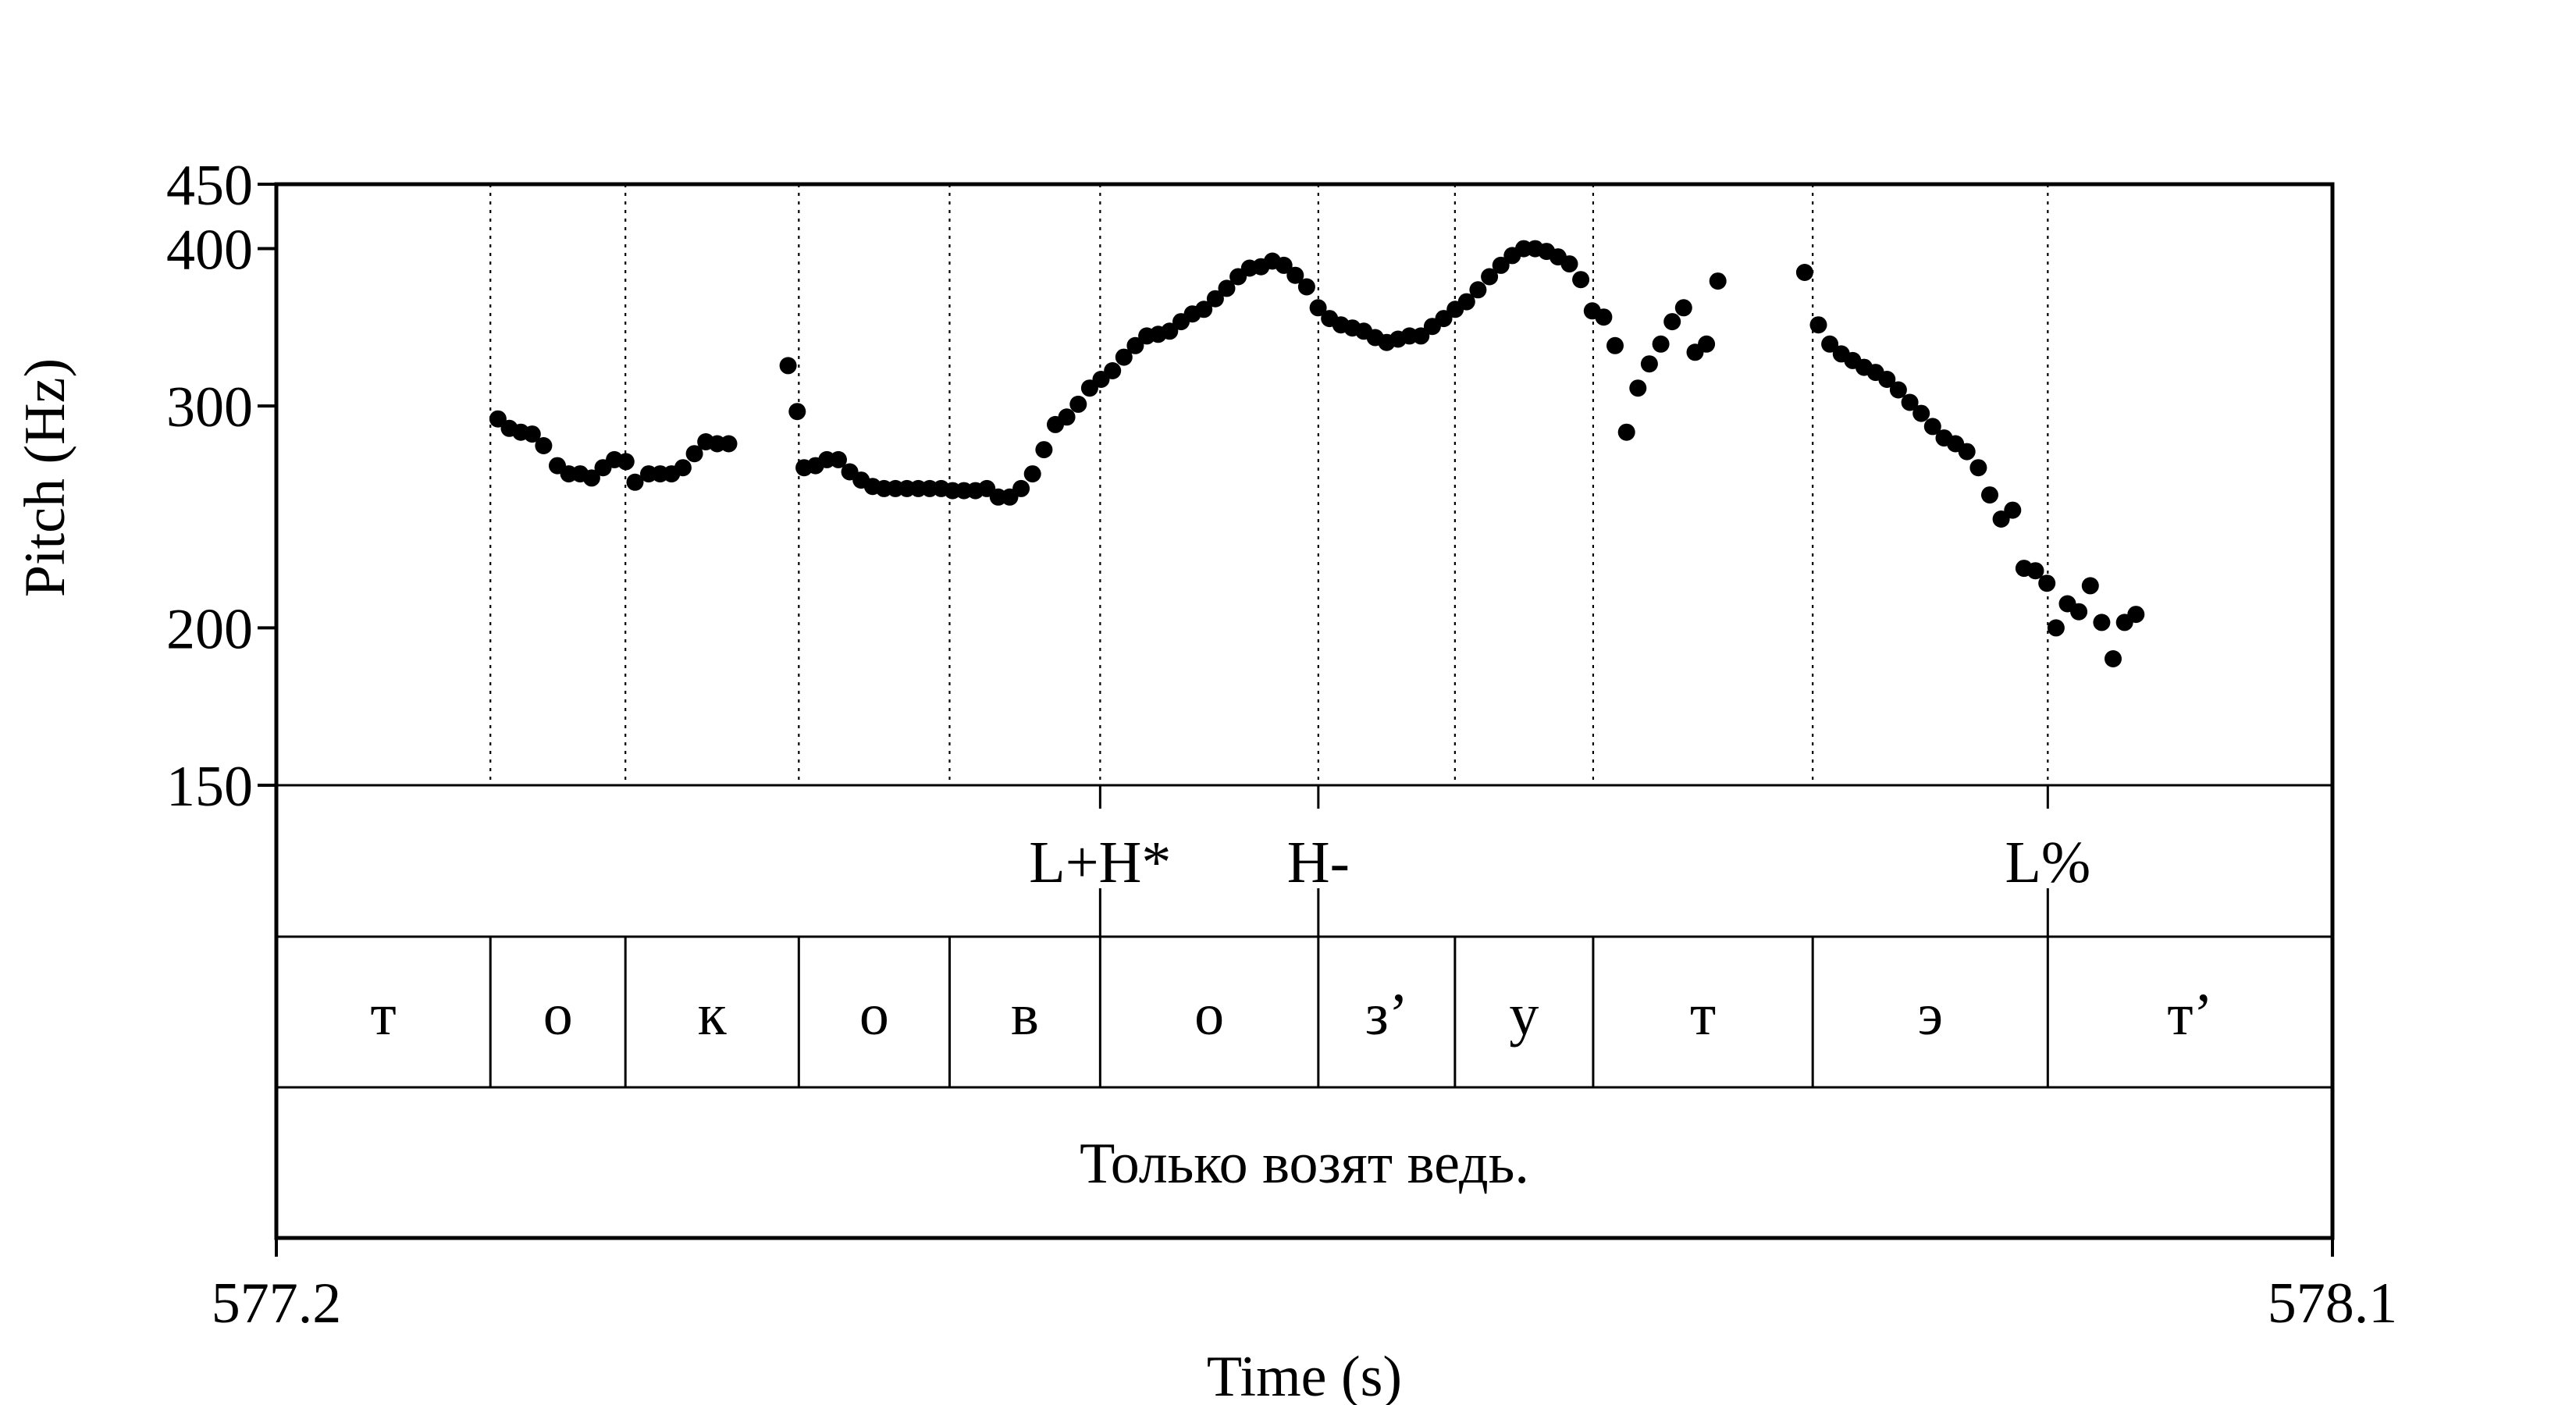 The image size is (2576, 1405). What do you see at coordinates (1524, 1015) in the screenshot?
I see `segment-label: у` at bounding box center [1524, 1015].